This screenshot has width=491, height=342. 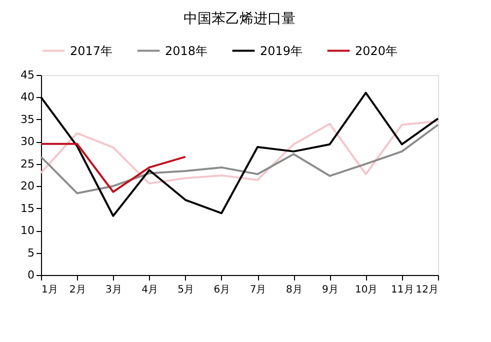 I want to click on legend-label: 2020年, so click(x=376, y=51).